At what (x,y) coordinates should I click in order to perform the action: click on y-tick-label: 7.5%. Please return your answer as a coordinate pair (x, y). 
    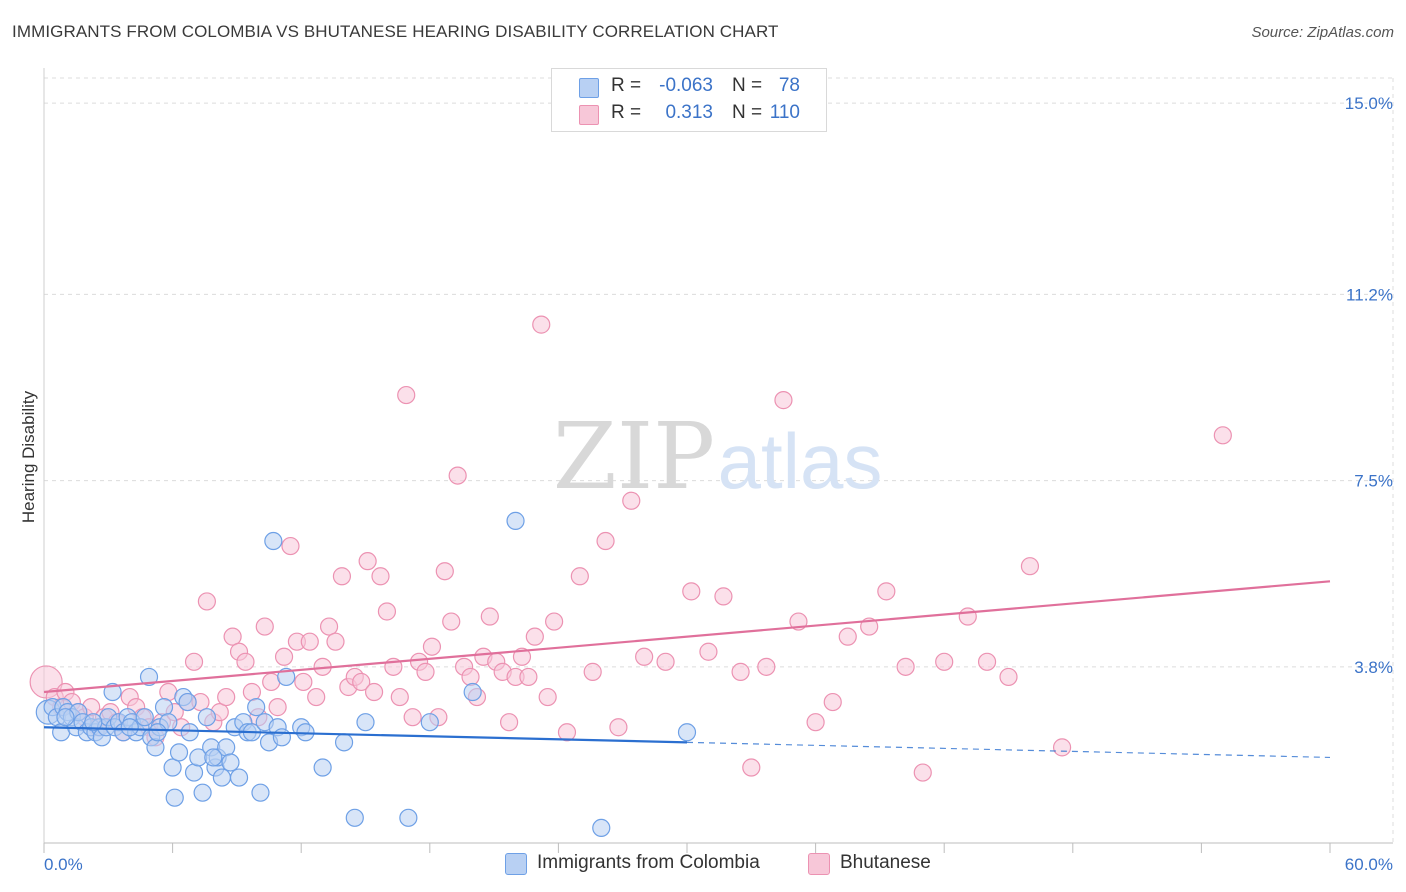
    Looking at the image, I should click on (1373, 481).